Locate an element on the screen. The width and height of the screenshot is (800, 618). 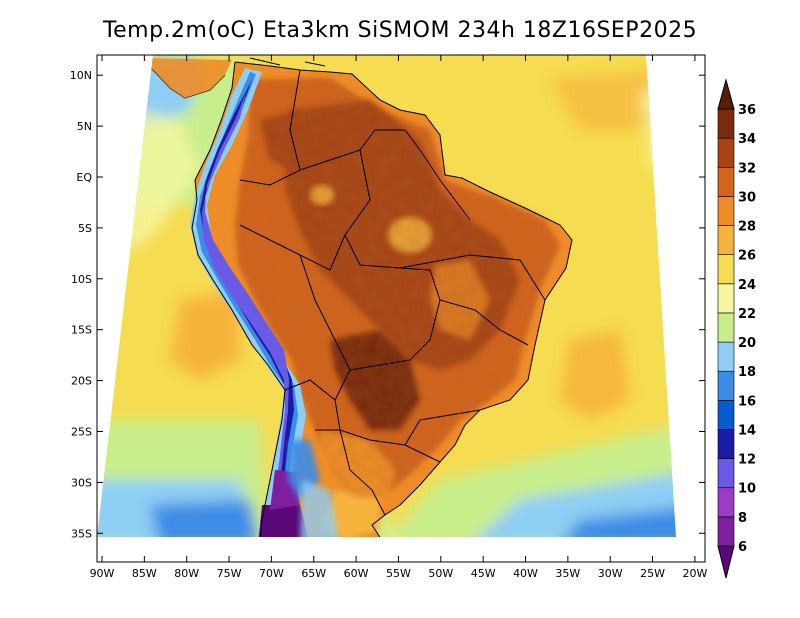
lat-tick-label: 30S is located at coordinates (81, 482).